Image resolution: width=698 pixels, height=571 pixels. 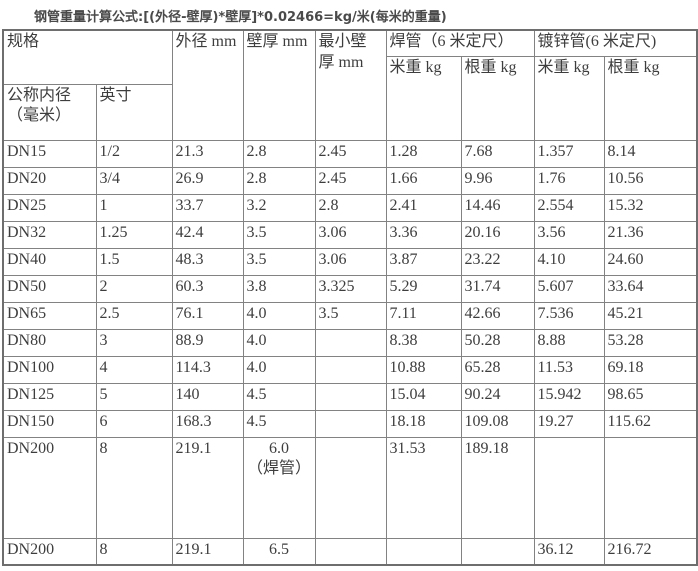 I want to click on cell-welded-meter-weight: 2.41, so click(x=423, y=207).